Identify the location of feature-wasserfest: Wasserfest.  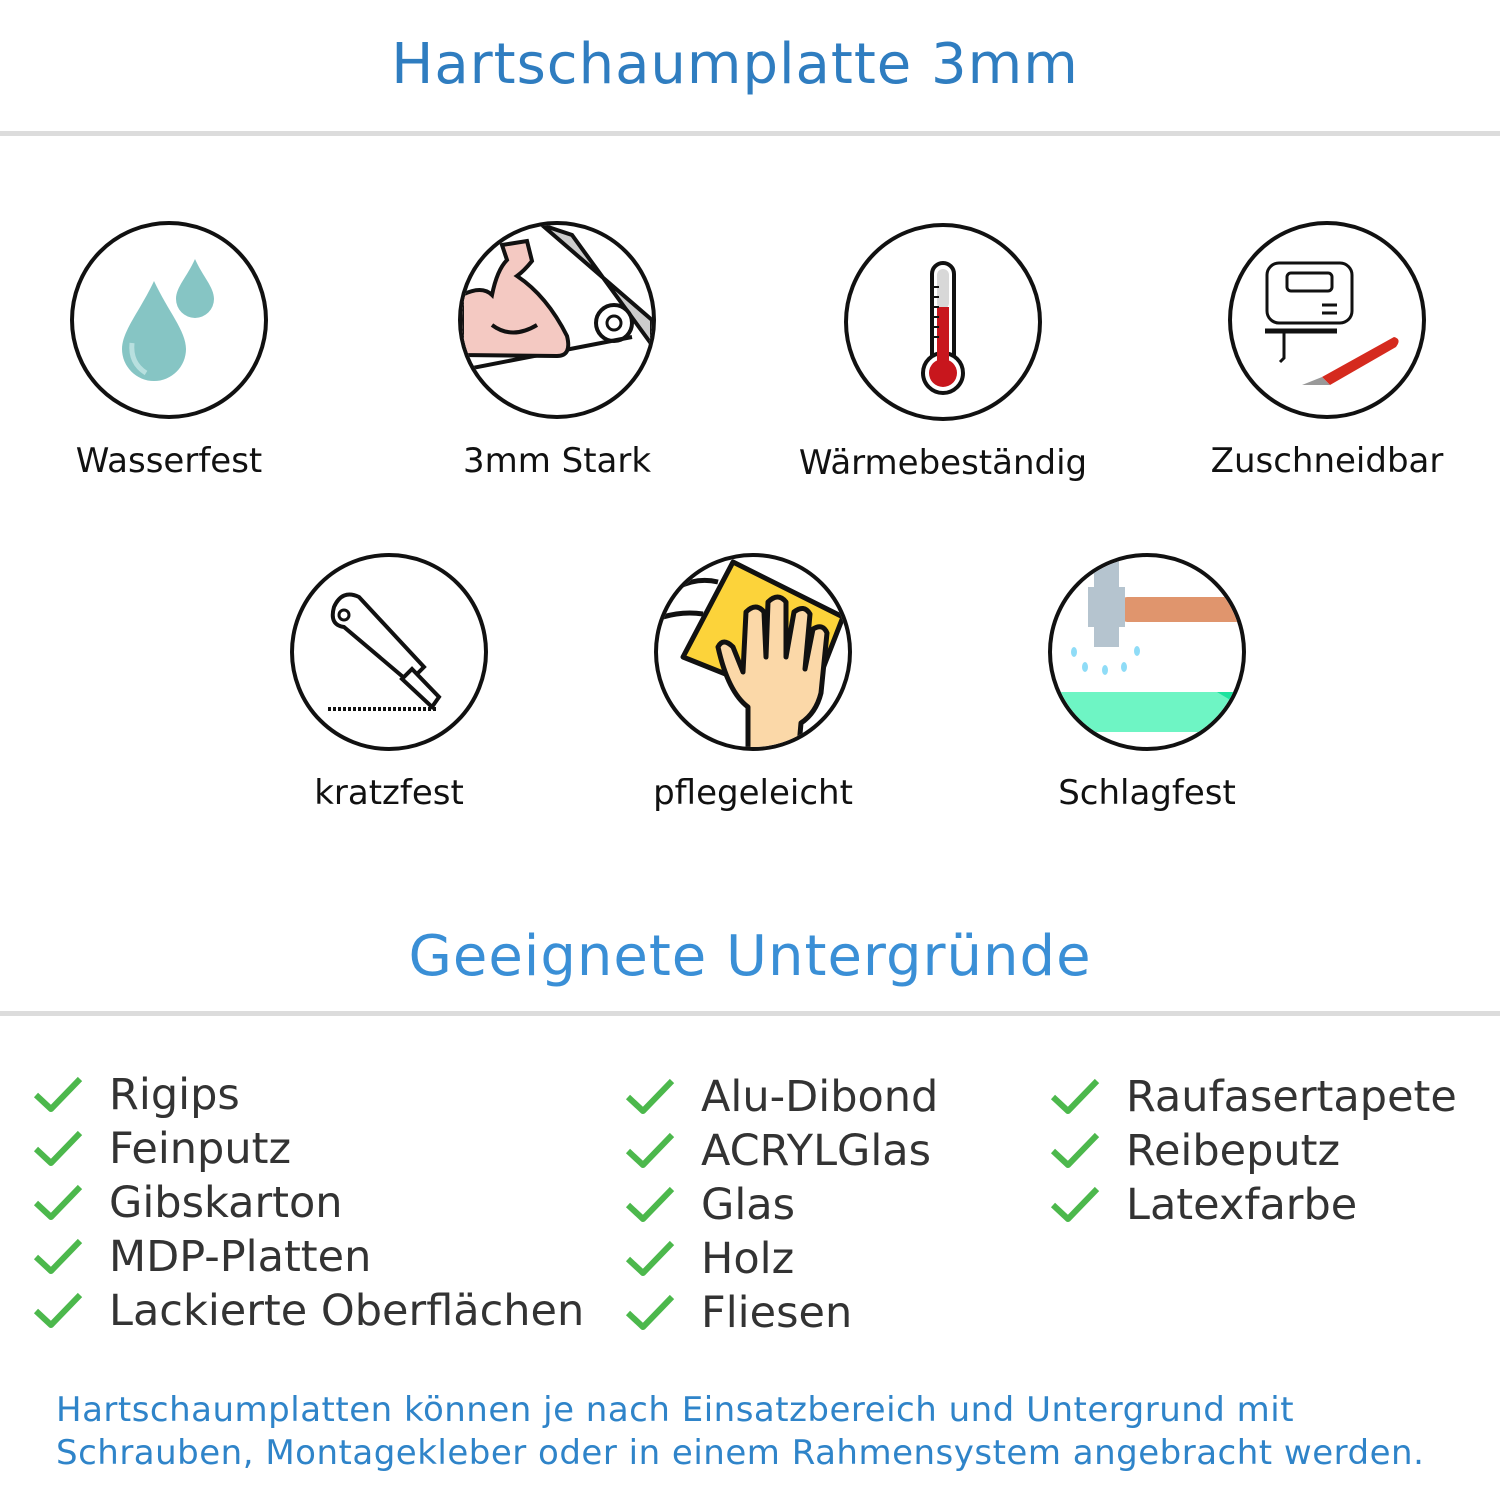
(179, 351).